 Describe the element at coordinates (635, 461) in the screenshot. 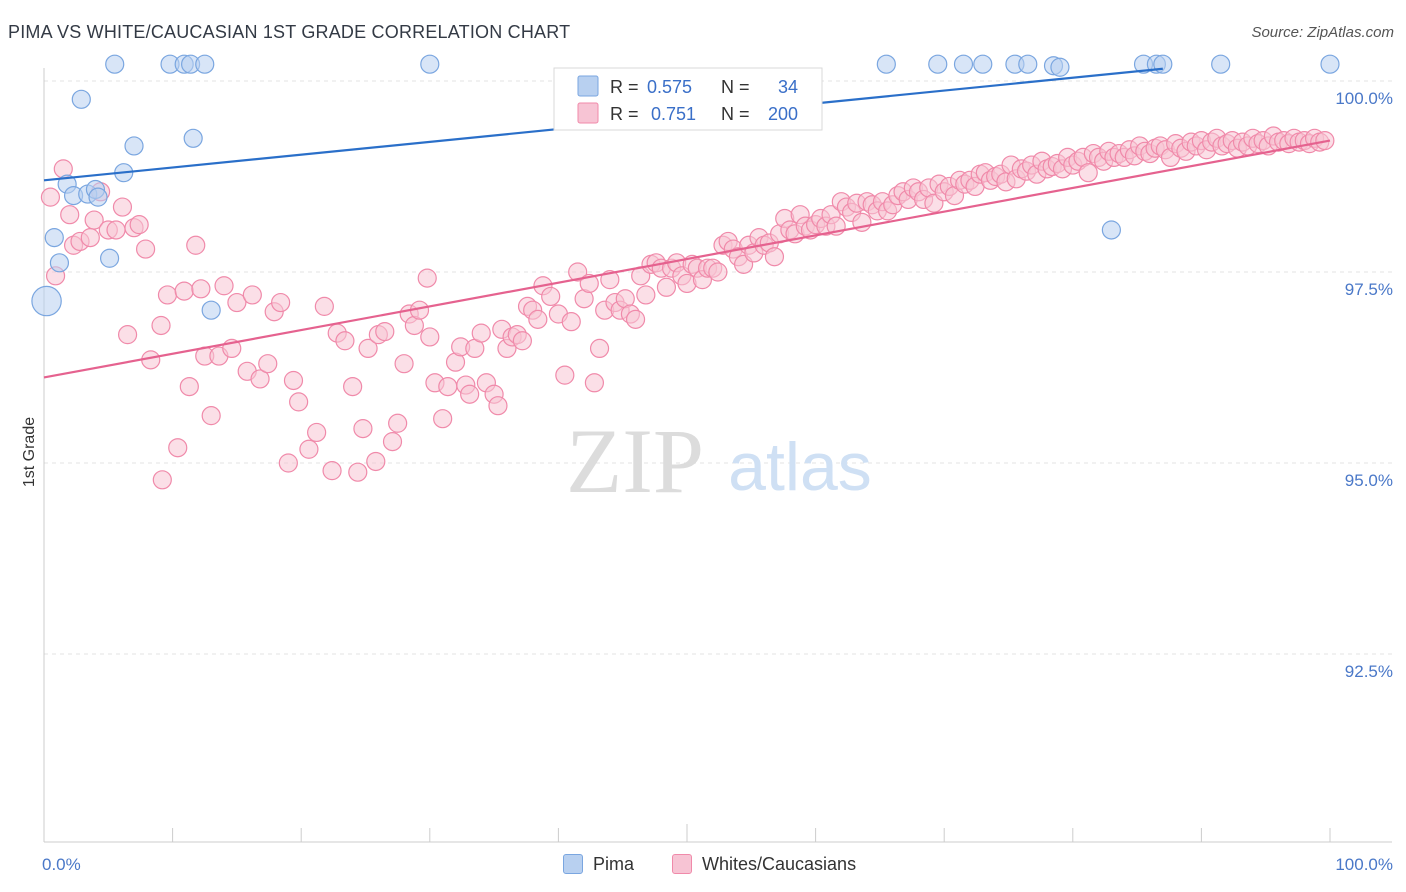

I see `watermark-zip: ZIP` at that location.